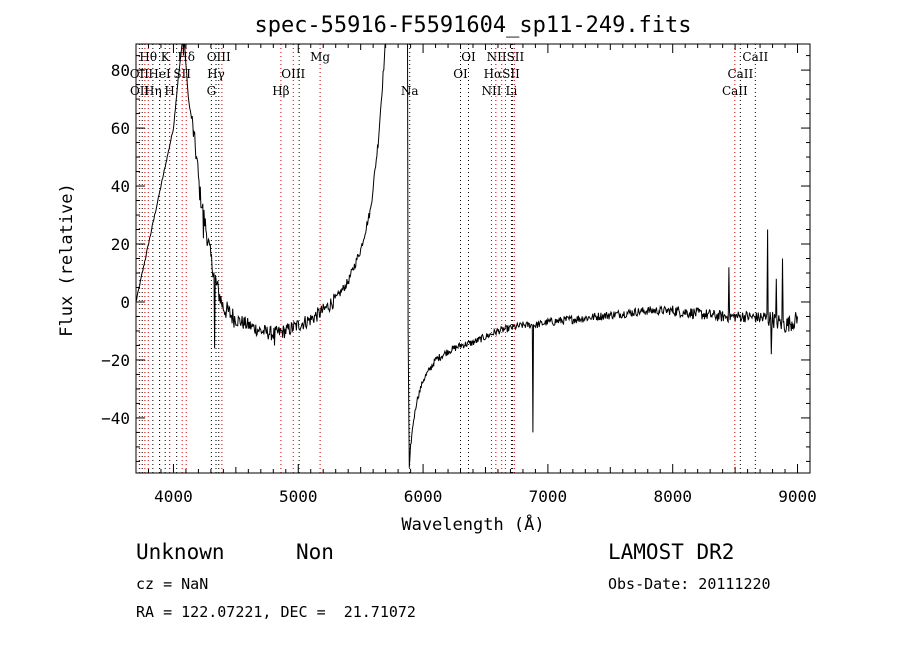 The image size is (900, 650). I want to click on line-marker-label: Hβ, so click(280, 91).